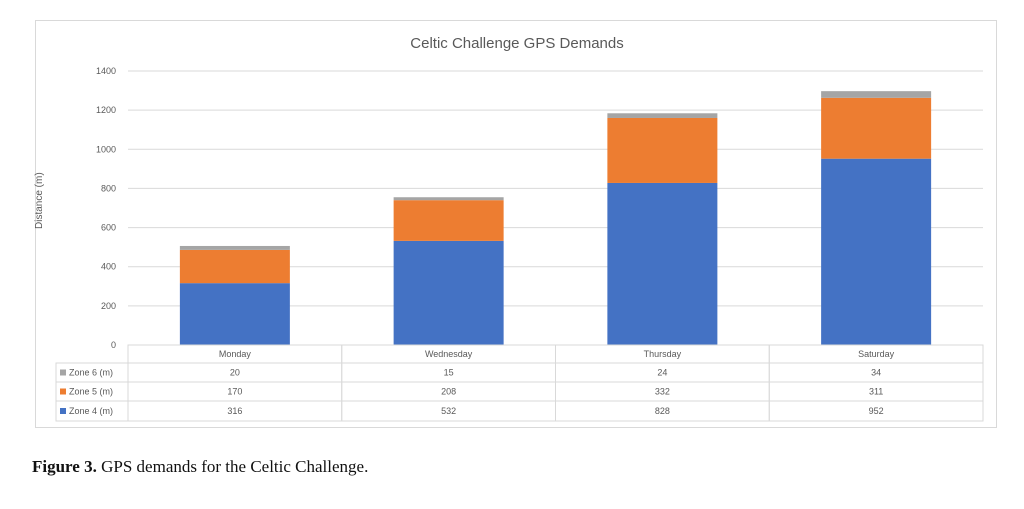 The image size is (1024, 509). What do you see at coordinates (106, 110) in the screenshot?
I see `y-tick-label: 1200` at bounding box center [106, 110].